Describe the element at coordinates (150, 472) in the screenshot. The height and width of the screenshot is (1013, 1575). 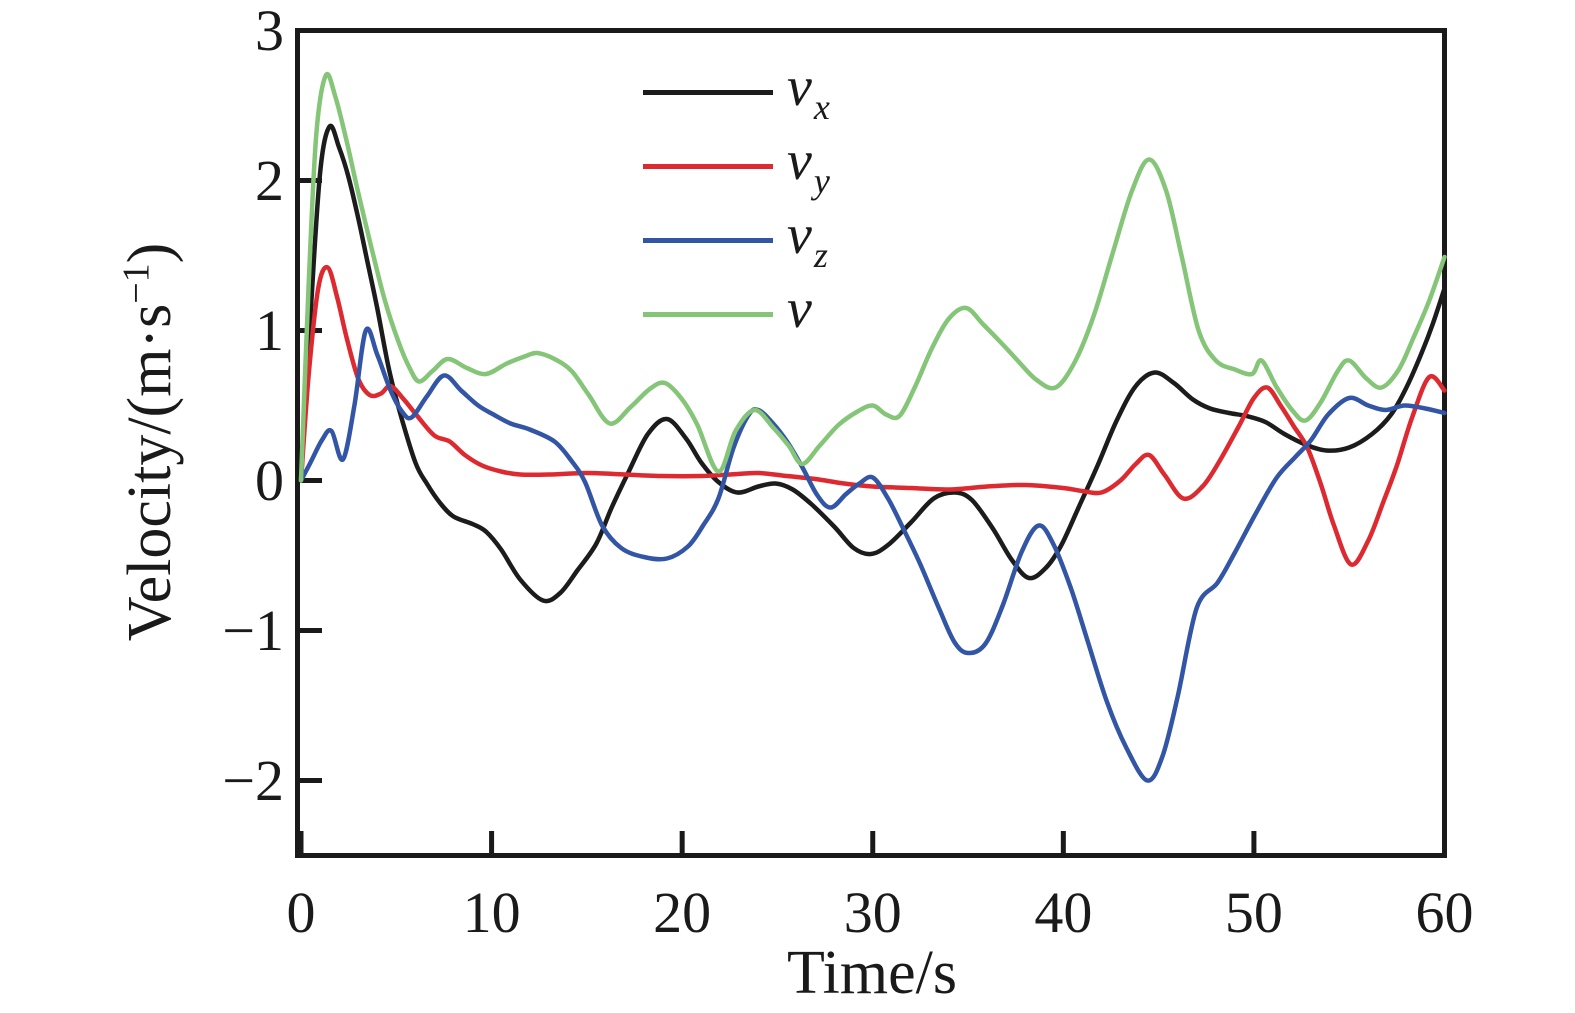
I see `y-axis-title-text: Velocity/(m·s` at that location.